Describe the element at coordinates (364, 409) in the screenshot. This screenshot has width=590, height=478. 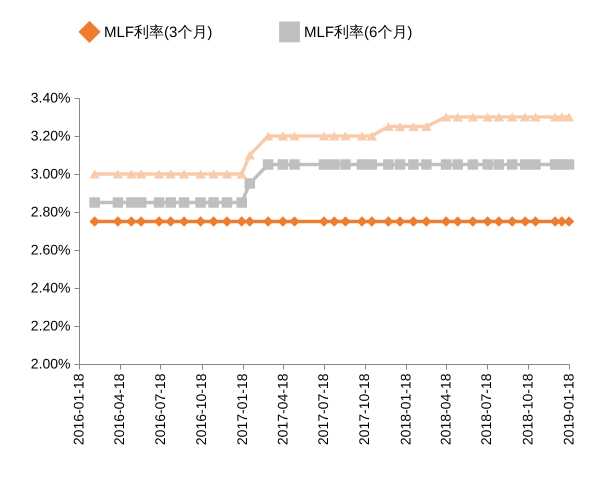
I see `x-tick-label: 2017-10-18` at that location.